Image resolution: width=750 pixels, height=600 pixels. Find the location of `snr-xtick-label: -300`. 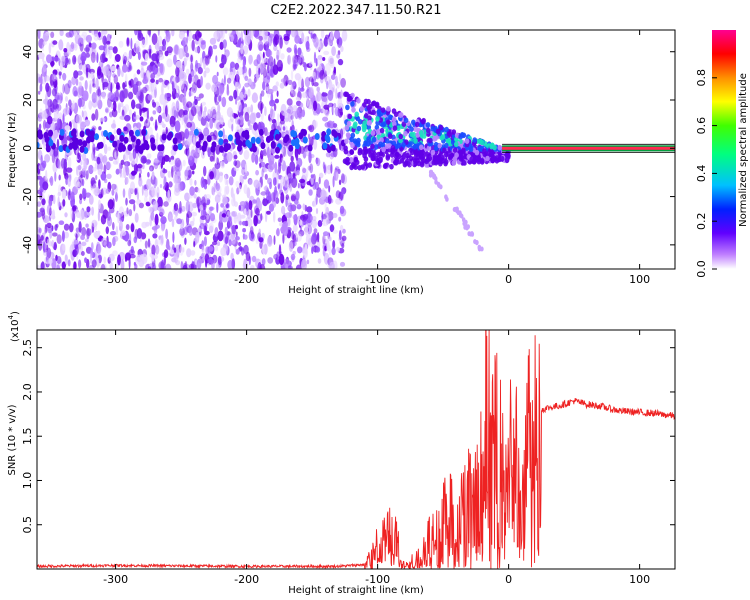

snr-xtick-label: -300 is located at coordinates (115, 579).